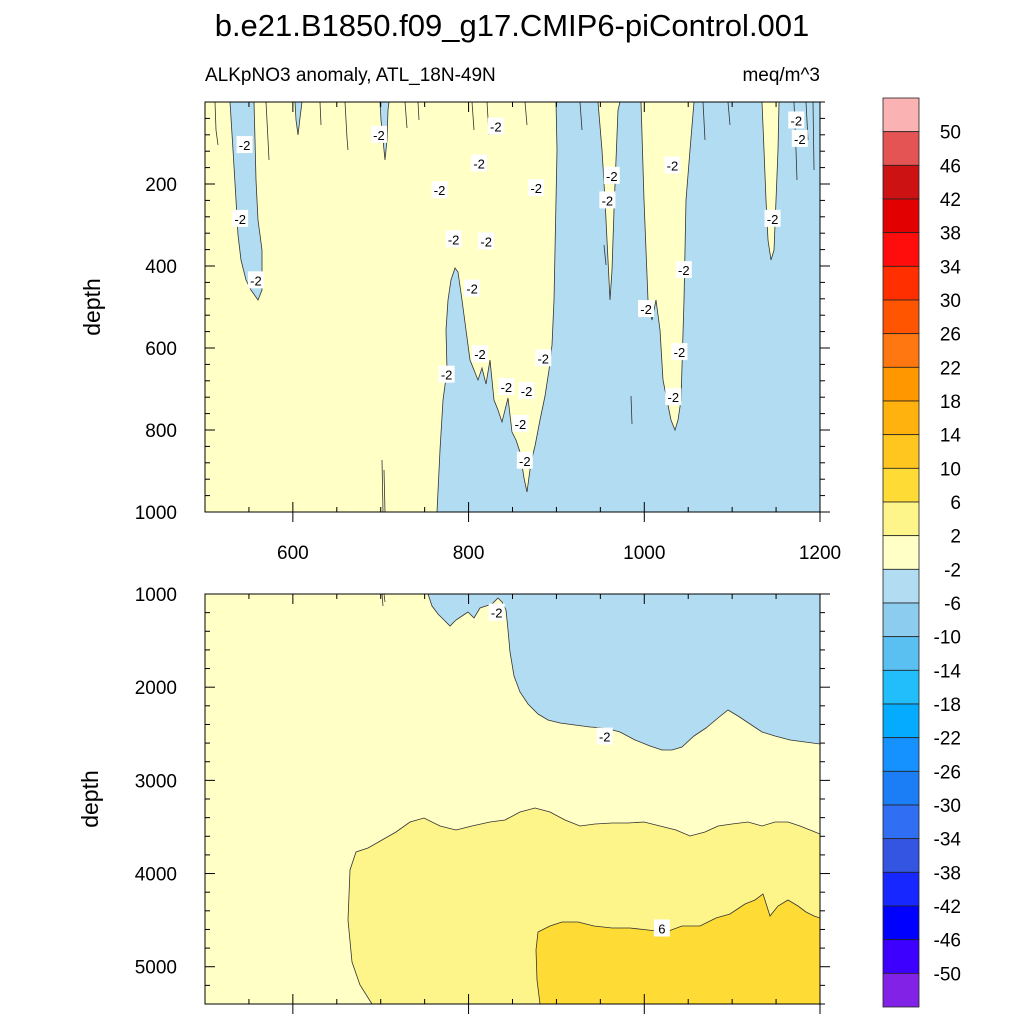 This screenshot has width=1024, height=1024. Describe the element at coordinates (947, 739) in the screenshot. I see `colorbar-level-label: -22` at that location.